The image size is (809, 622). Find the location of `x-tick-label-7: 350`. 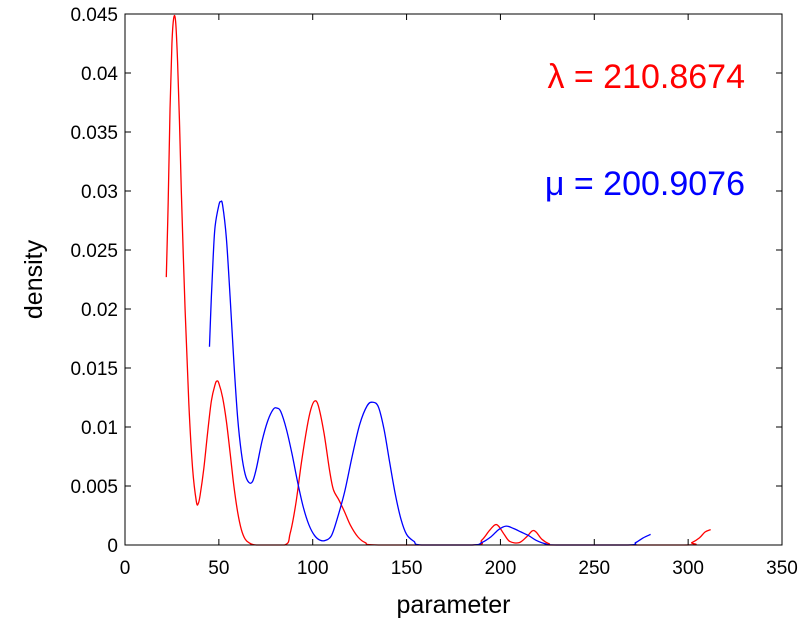

x-tick-label-7: 350 is located at coordinates (782, 568).